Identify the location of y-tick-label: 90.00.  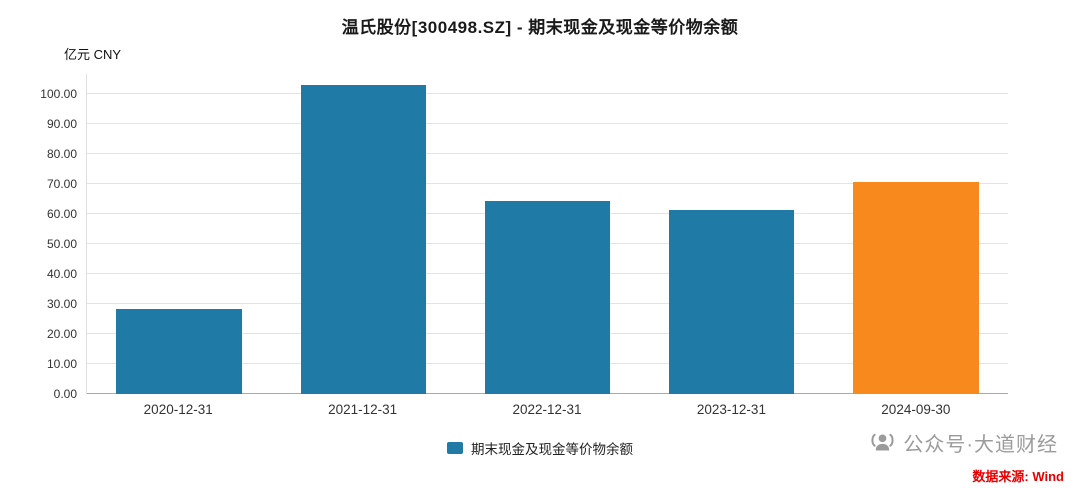
(61, 124).